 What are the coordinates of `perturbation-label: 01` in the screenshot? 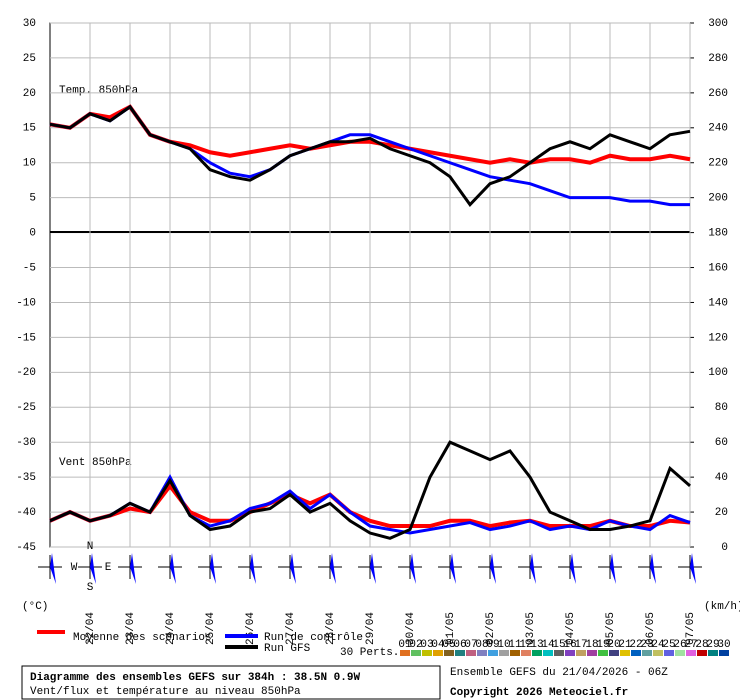 It's located at (405, 645).